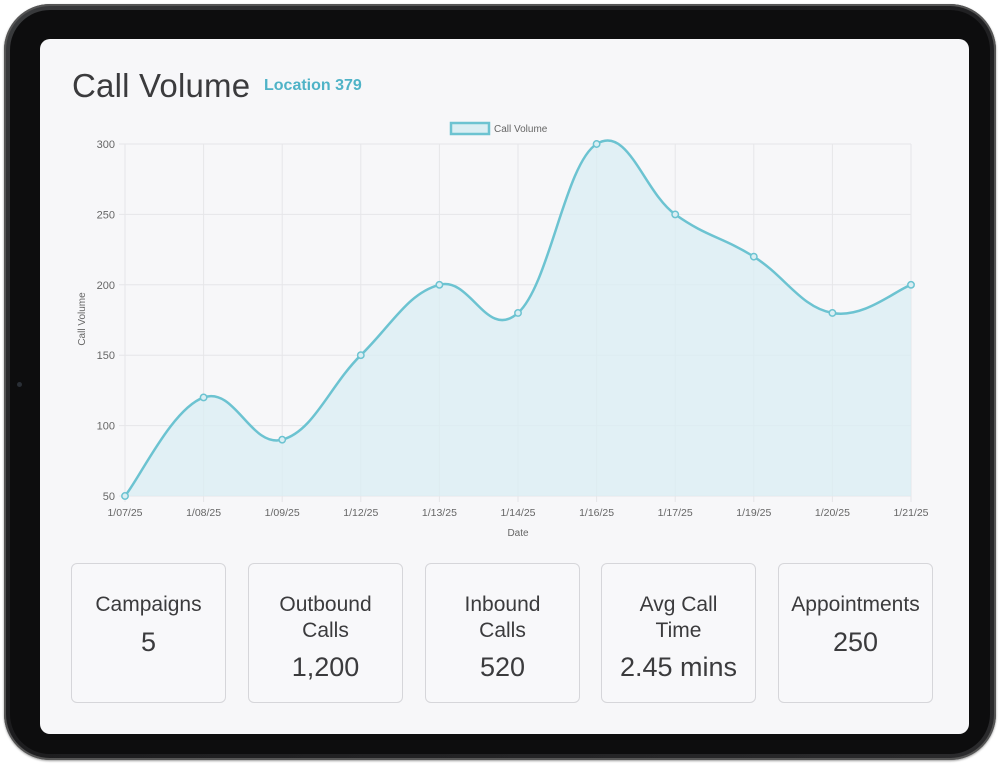 The image size is (1000, 764). I want to click on stat-card-outbound-calls: Outbound Calls 1,200, so click(325, 633).